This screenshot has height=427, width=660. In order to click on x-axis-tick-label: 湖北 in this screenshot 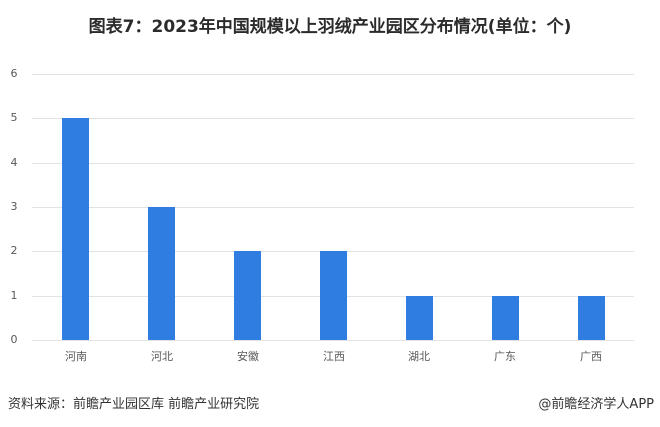, I will do `click(419, 356)`.